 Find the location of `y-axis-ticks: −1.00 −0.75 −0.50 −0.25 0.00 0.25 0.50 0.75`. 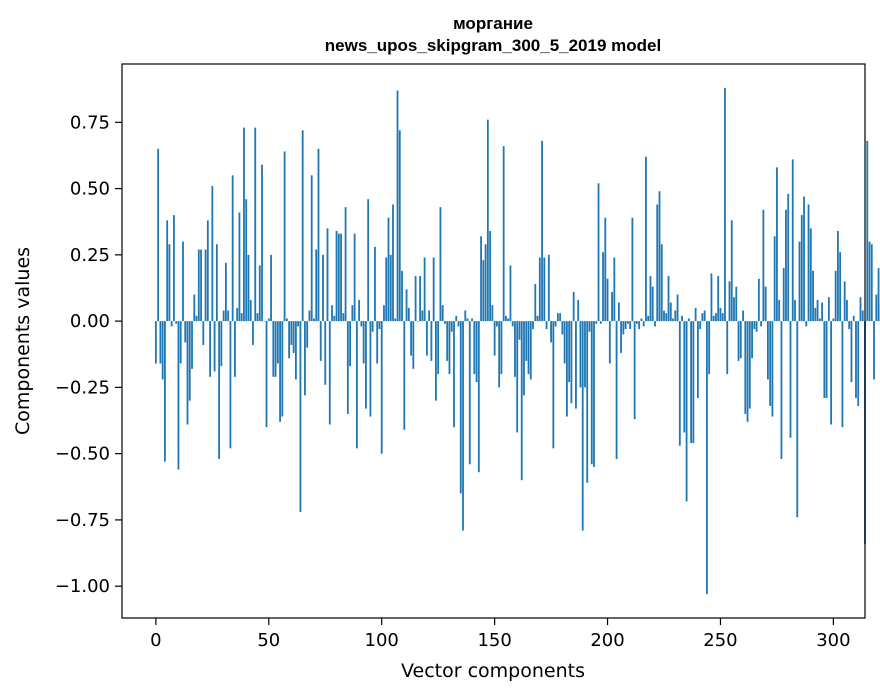

y-axis-ticks: −1.00 −0.75 −0.50 −0.25 0.00 0.25 0.50 0.75 is located at coordinates (88, 354).